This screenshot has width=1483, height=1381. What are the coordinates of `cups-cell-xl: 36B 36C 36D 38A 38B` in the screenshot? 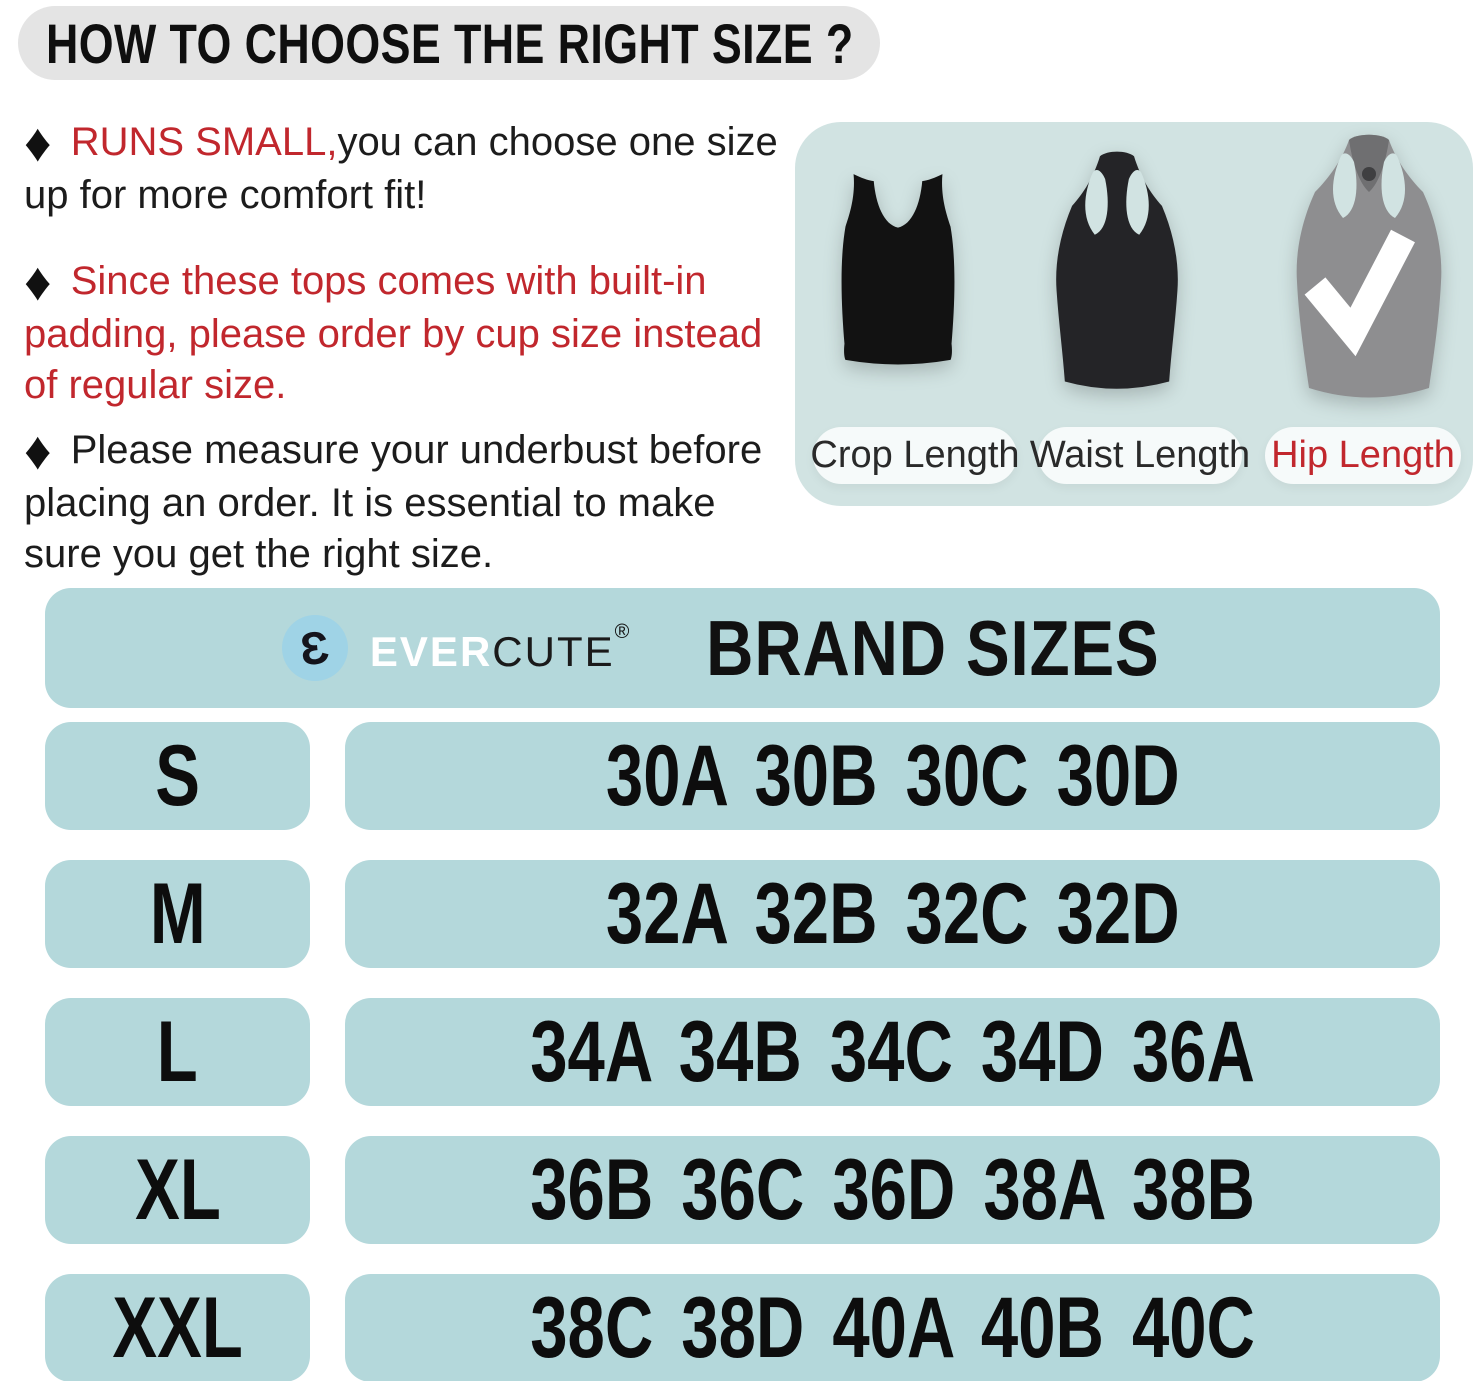 It's located at (892, 1190).